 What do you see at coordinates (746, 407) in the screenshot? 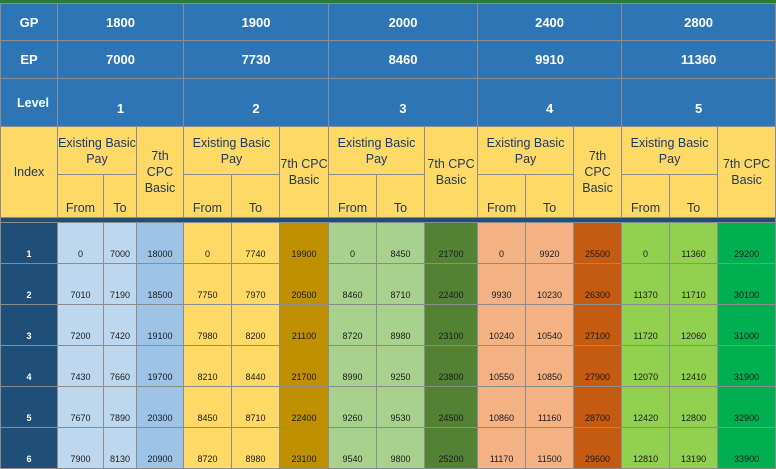
I see `level5-cpc-cell: 32900` at bounding box center [746, 407].